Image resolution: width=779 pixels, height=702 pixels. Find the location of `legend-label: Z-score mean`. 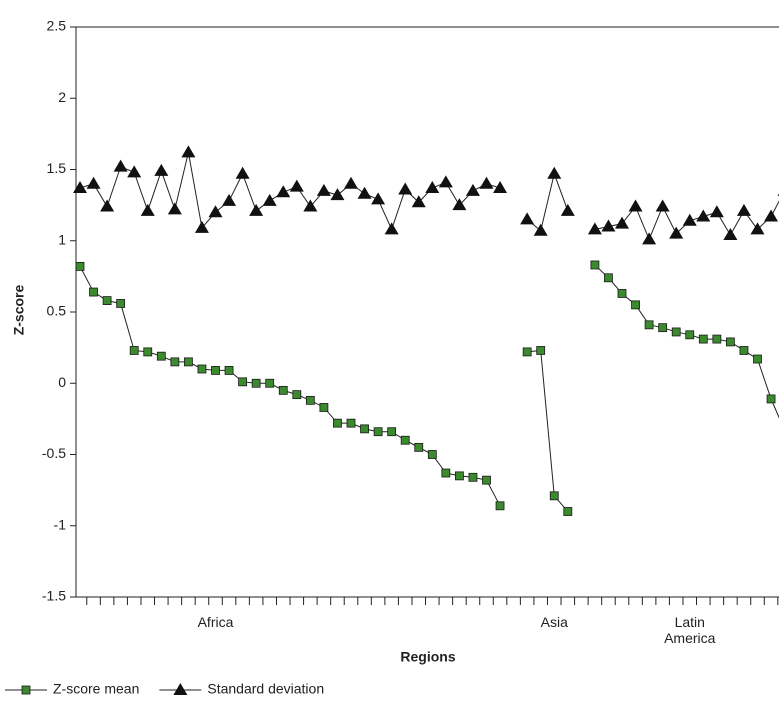

legend-label: Z-score mean is located at coordinates (96, 689).